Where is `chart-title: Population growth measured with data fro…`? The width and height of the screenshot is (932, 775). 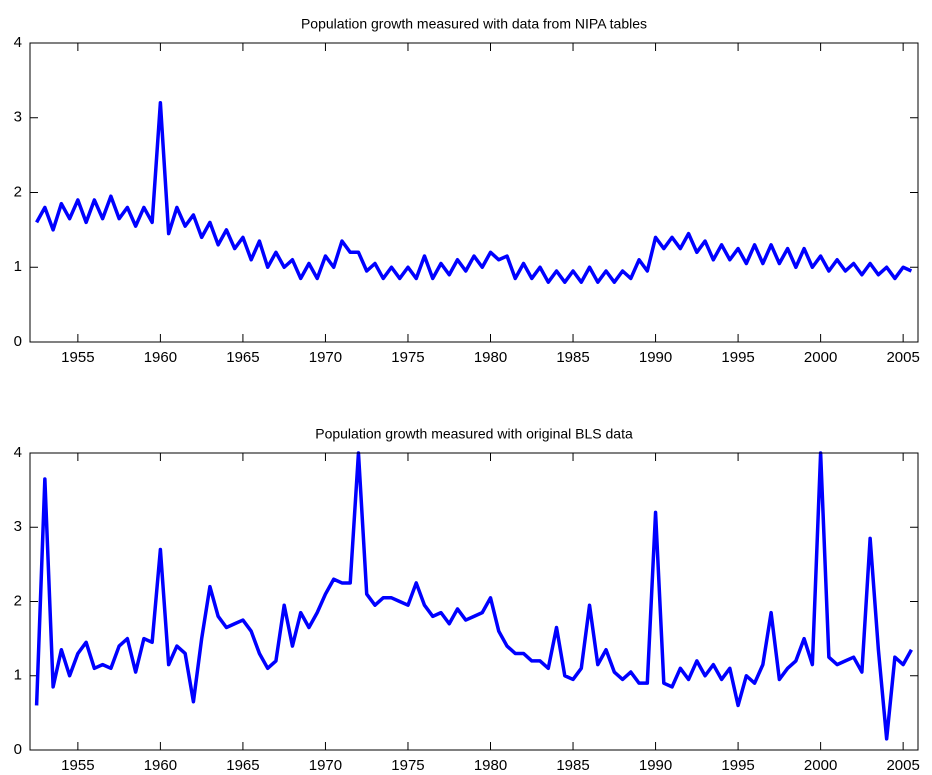 chart-title: Population growth measured with data fro… is located at coordinates (474, 24).